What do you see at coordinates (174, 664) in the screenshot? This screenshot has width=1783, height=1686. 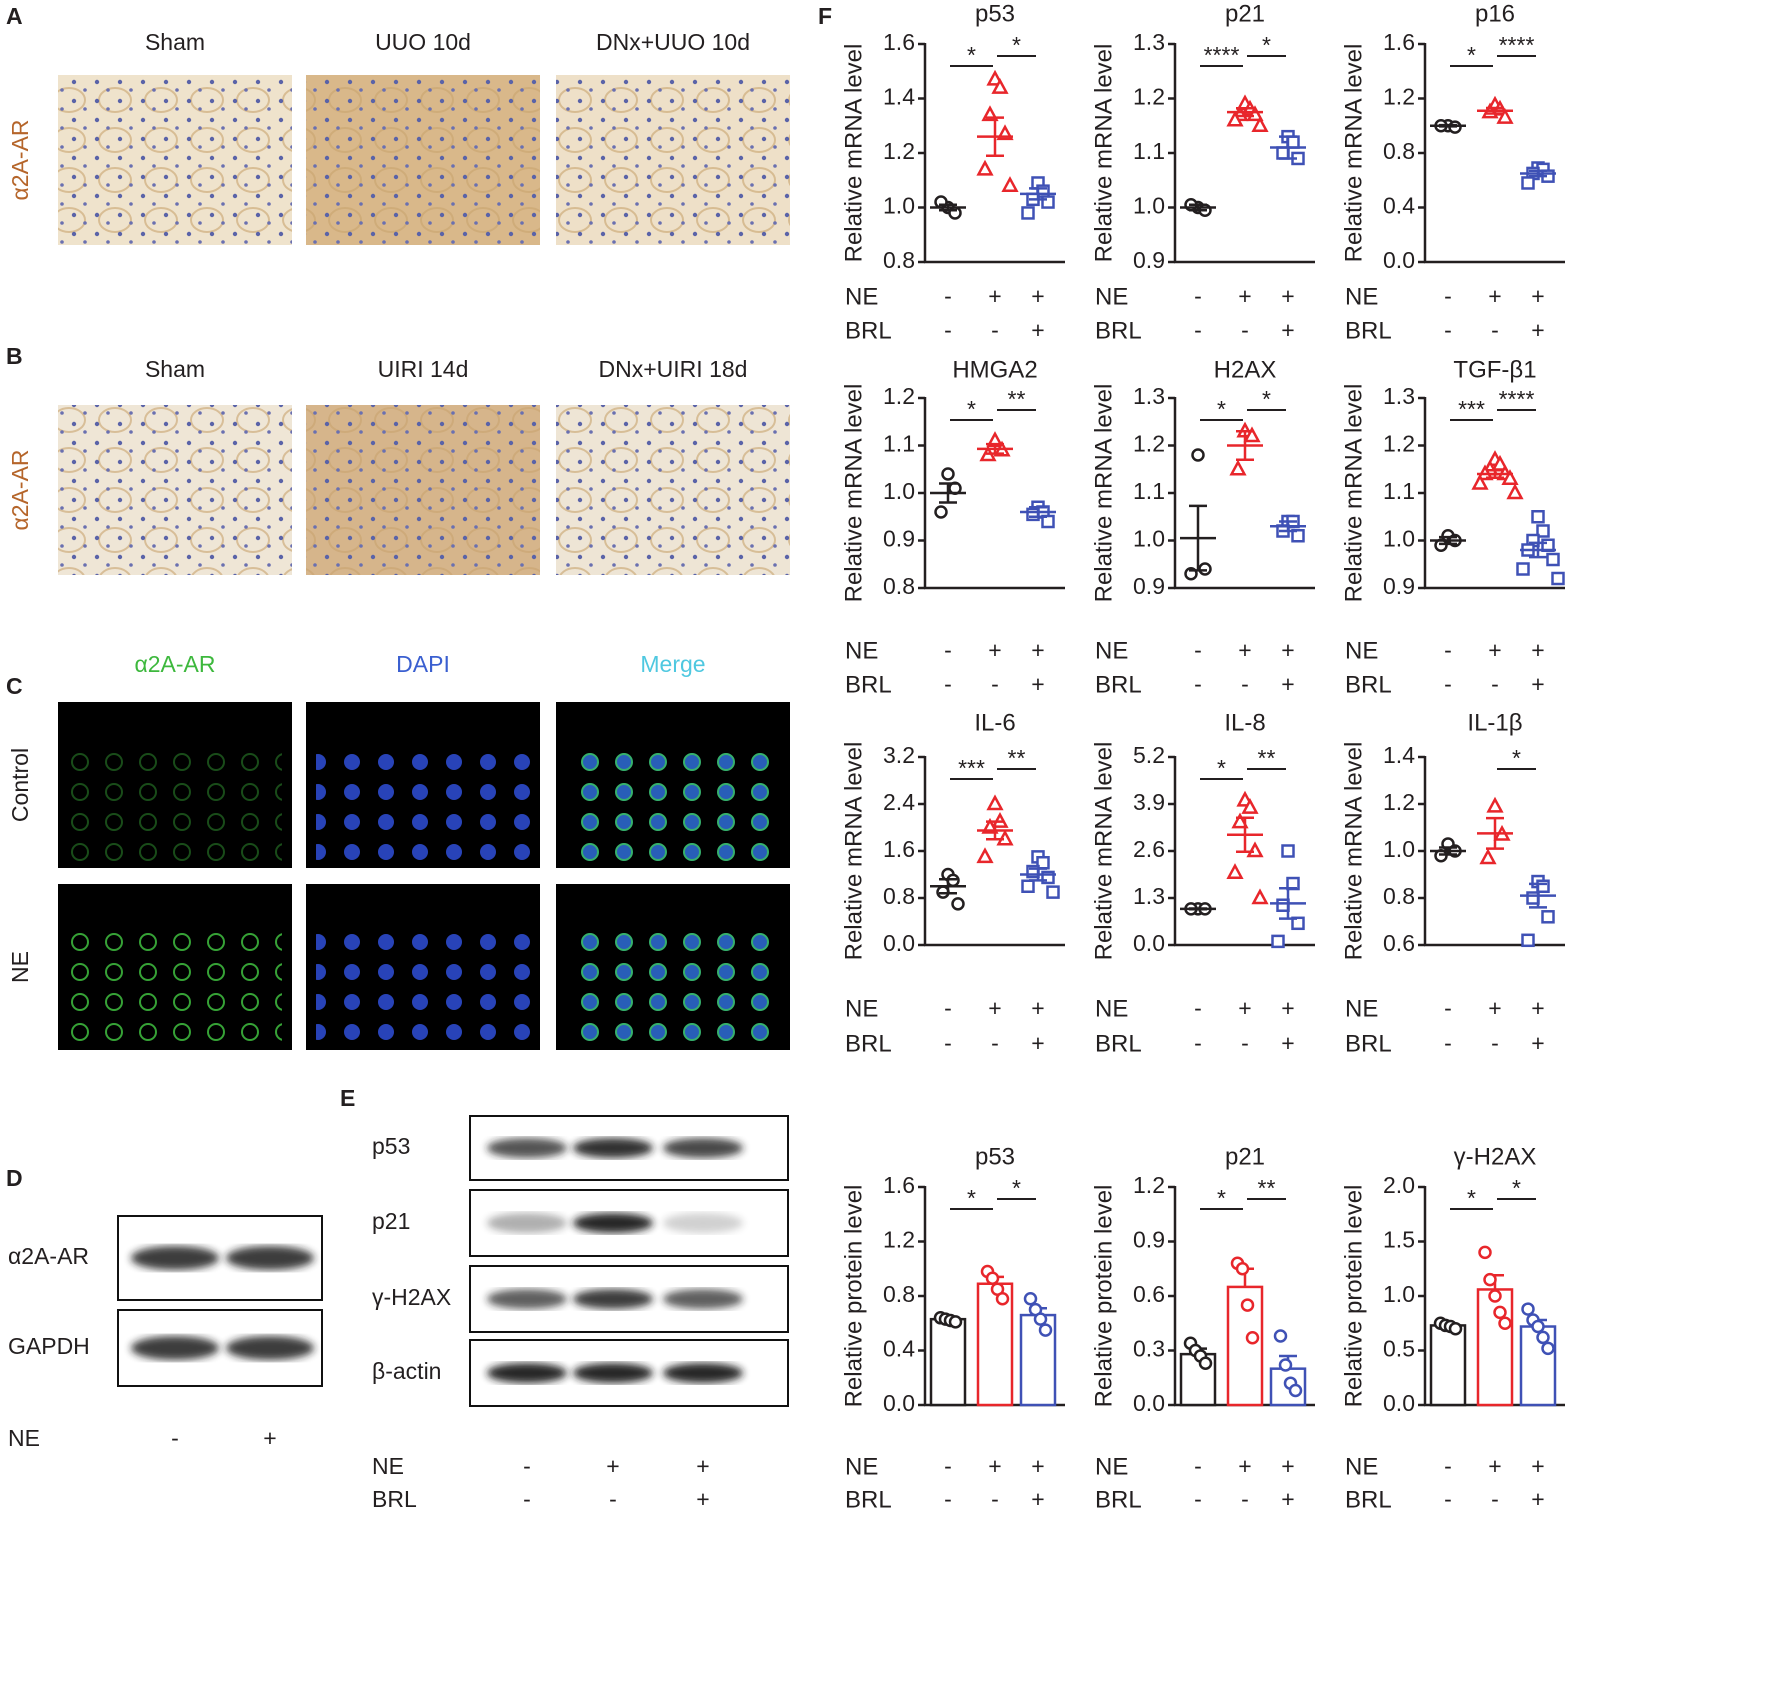 I see `column-label: α2A-AR` at bounding box center [174, 664].